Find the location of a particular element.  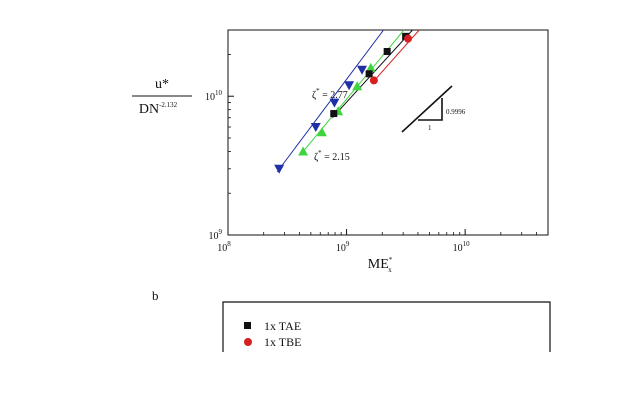

fit-lines-layer is located at coordinates (348, 101).